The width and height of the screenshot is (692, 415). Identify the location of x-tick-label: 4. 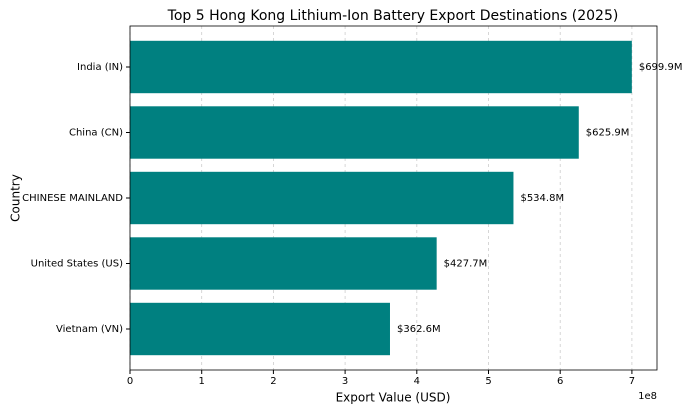
(417, 381).